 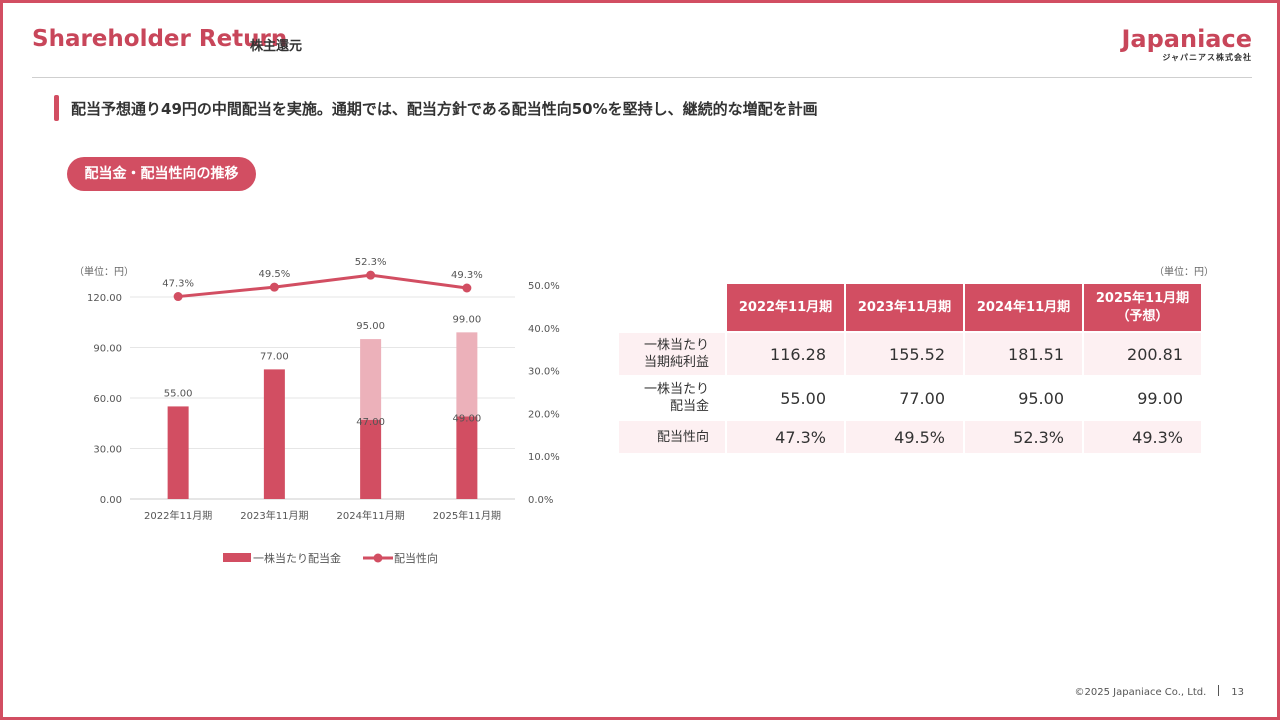 What do you see at coordinates (178, 284) in the screenshot?
I see `payout-ratio-label: 47.3%` at bounding box center [178, 284].